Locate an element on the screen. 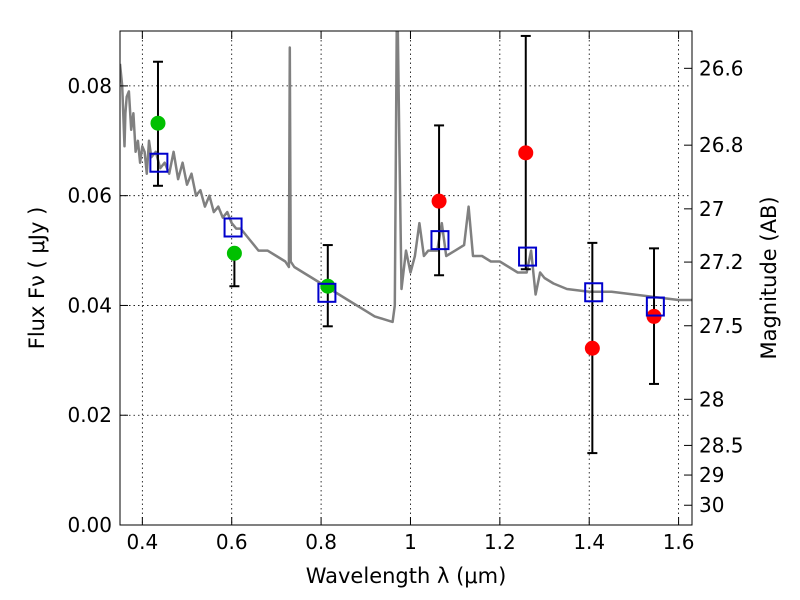  y2-tick-label: 28.5 is located at coordinates (721, 445).